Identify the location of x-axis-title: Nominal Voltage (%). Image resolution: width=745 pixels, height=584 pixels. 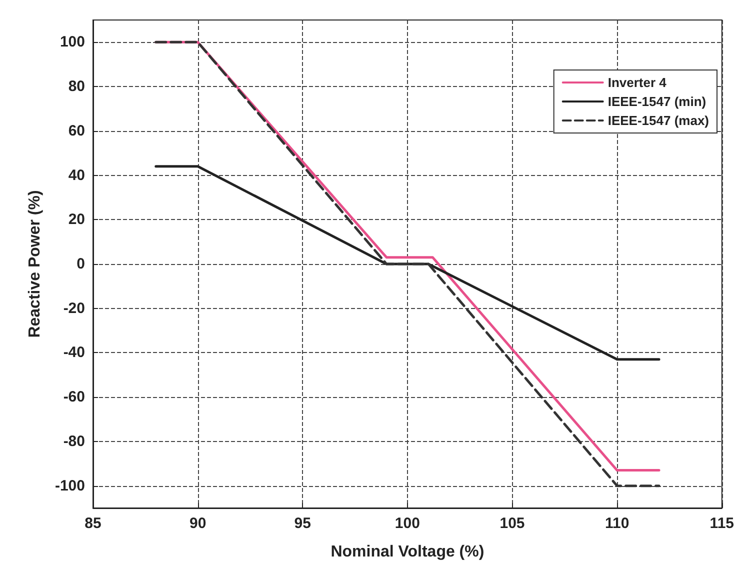
(407, 552).